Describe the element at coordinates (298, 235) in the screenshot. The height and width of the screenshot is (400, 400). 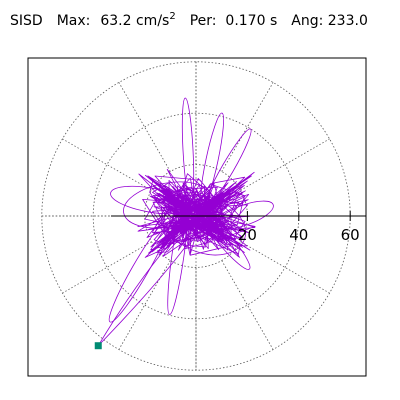
I see `radial-tick-label: 40` at that location.